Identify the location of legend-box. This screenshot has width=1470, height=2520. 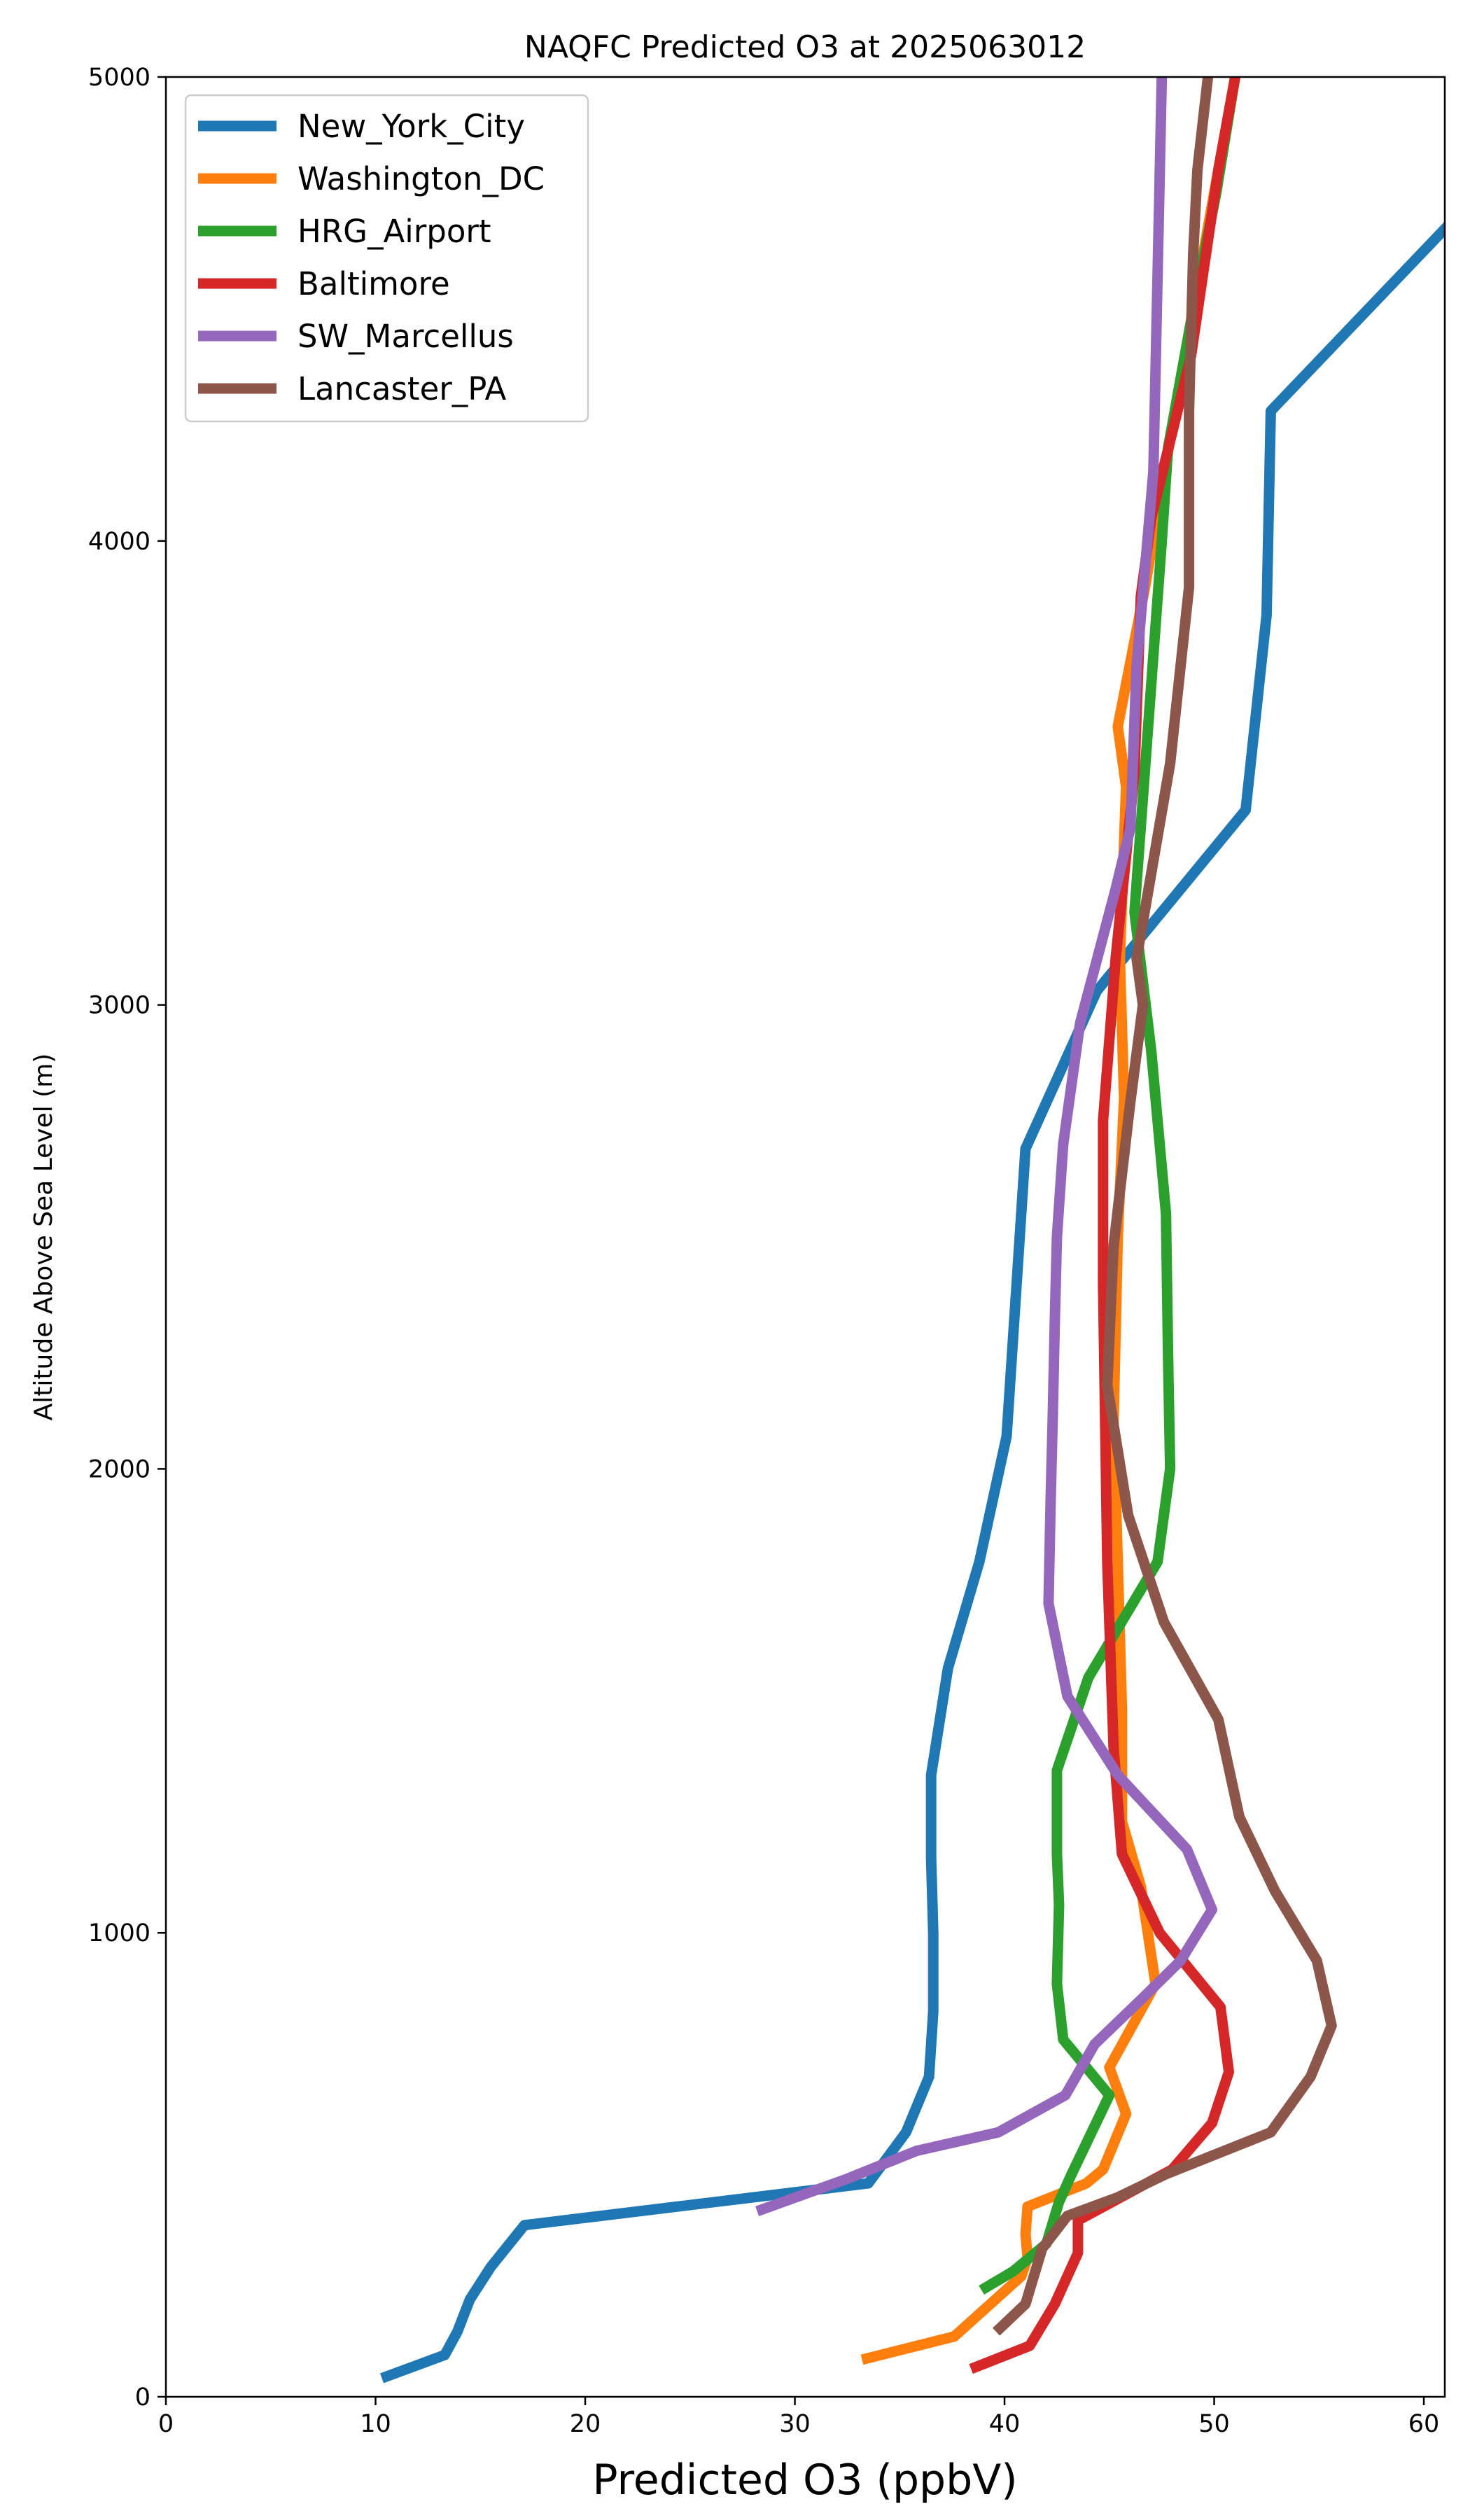
(386, 258).